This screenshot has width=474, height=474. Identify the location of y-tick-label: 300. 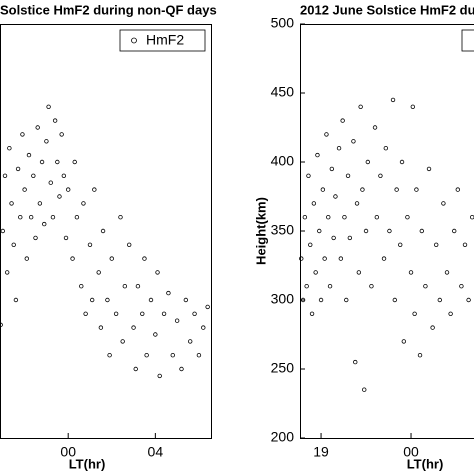
(283, 299).